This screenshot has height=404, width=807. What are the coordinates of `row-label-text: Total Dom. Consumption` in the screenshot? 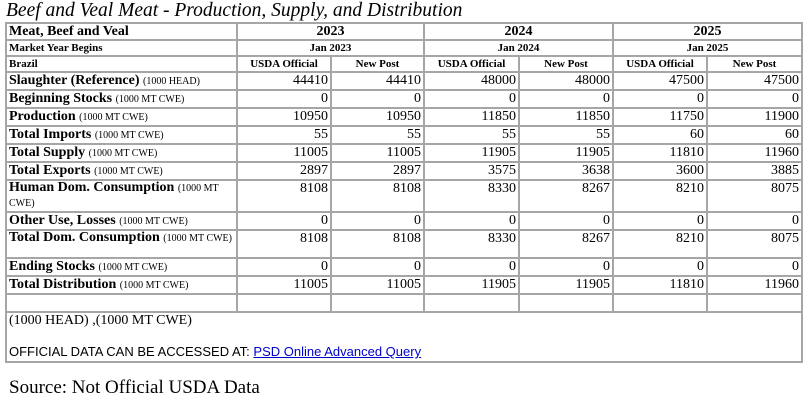 It's located at (84, 237).